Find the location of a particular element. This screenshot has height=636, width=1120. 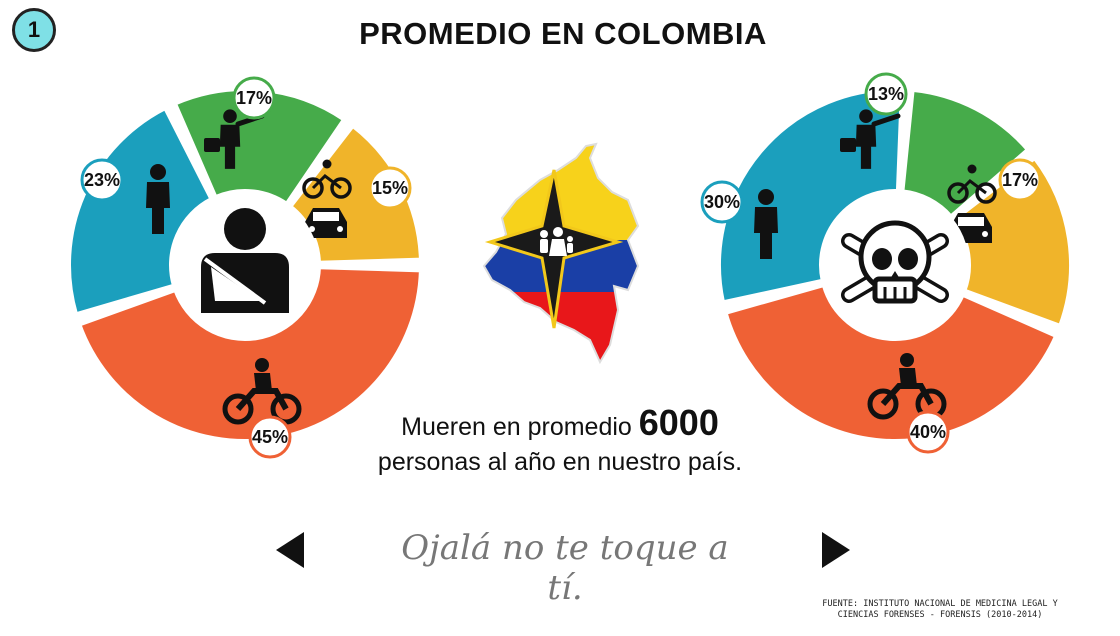

svg-text: 40% is located at coordinates (928, 432).